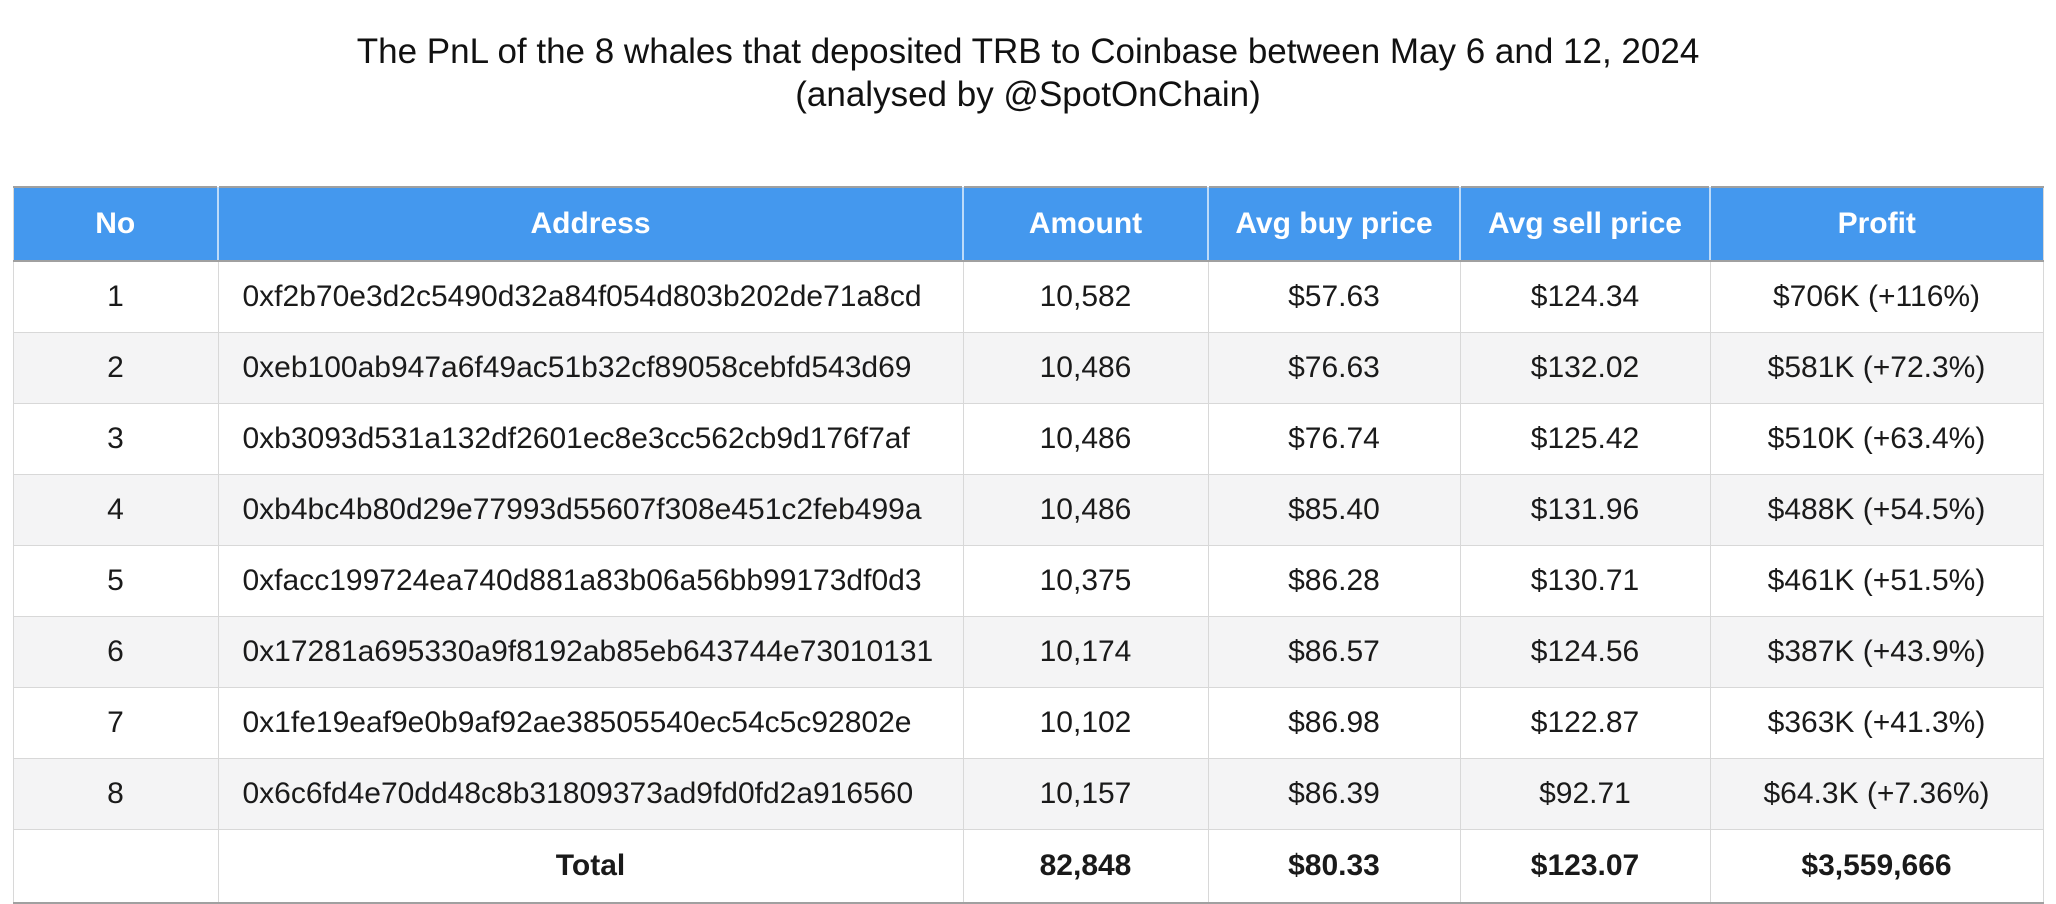  Describe the element at coordinates (1585, 368) in the screenshot. I see `cell-avg-sell-price: $132.02` at that location.